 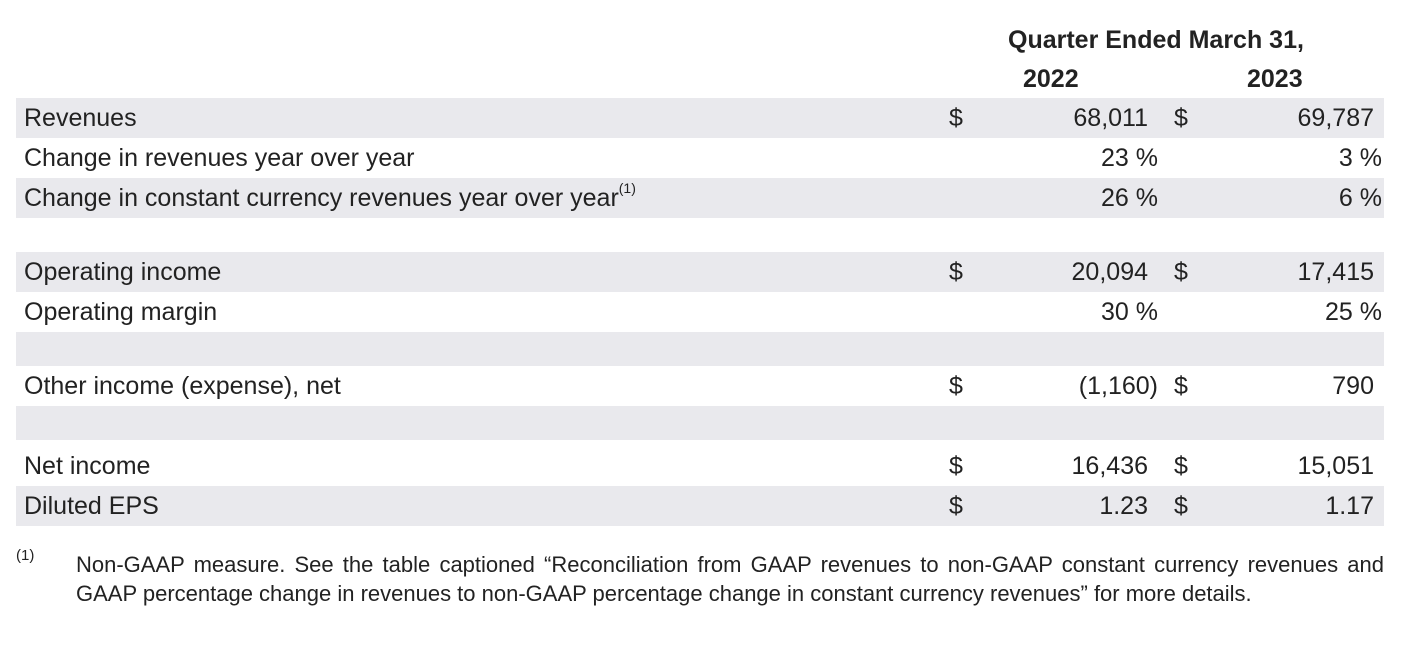 I want to click on value-2022: 30 %, so click(x=1129, y=312).